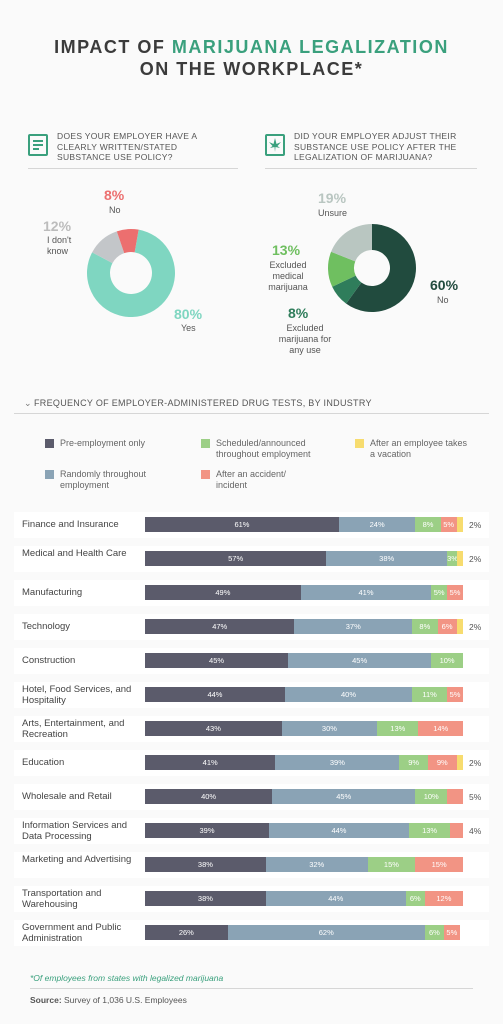 The image size is (503, 1024). Describe the element at coordinates (72, 933) in the screenshot. I see `row-label: Government and Public Administration` at that location.